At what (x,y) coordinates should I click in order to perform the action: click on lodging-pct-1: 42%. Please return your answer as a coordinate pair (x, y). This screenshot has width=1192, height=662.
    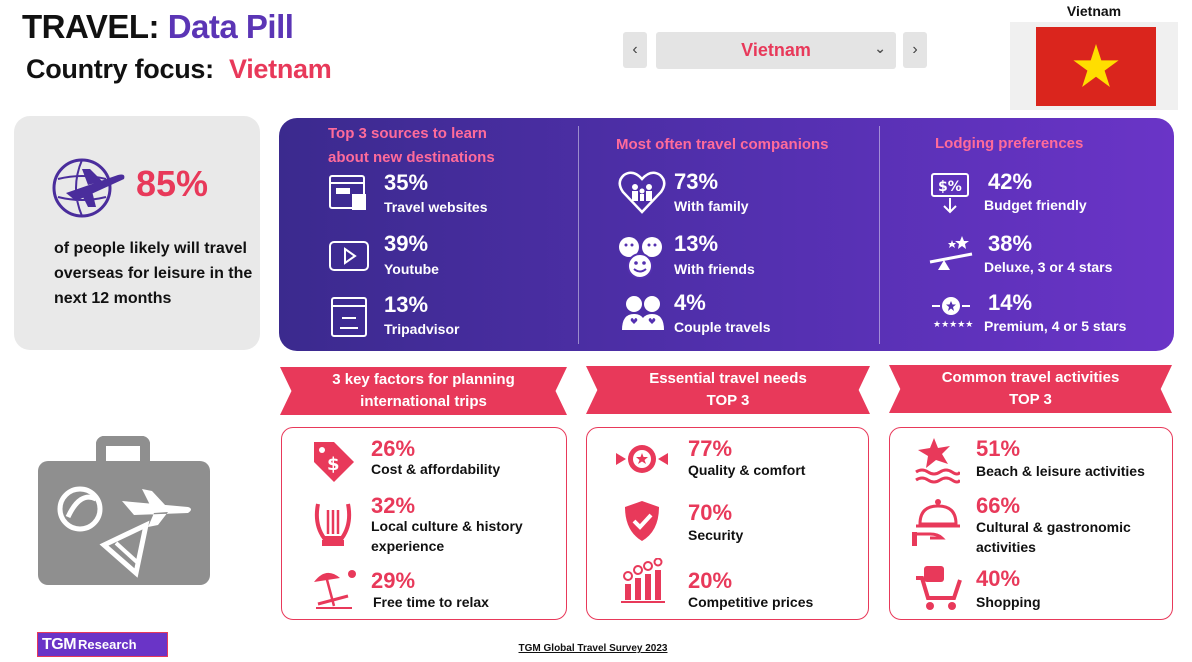
    Looking at the image, I should click on (1010, 181).